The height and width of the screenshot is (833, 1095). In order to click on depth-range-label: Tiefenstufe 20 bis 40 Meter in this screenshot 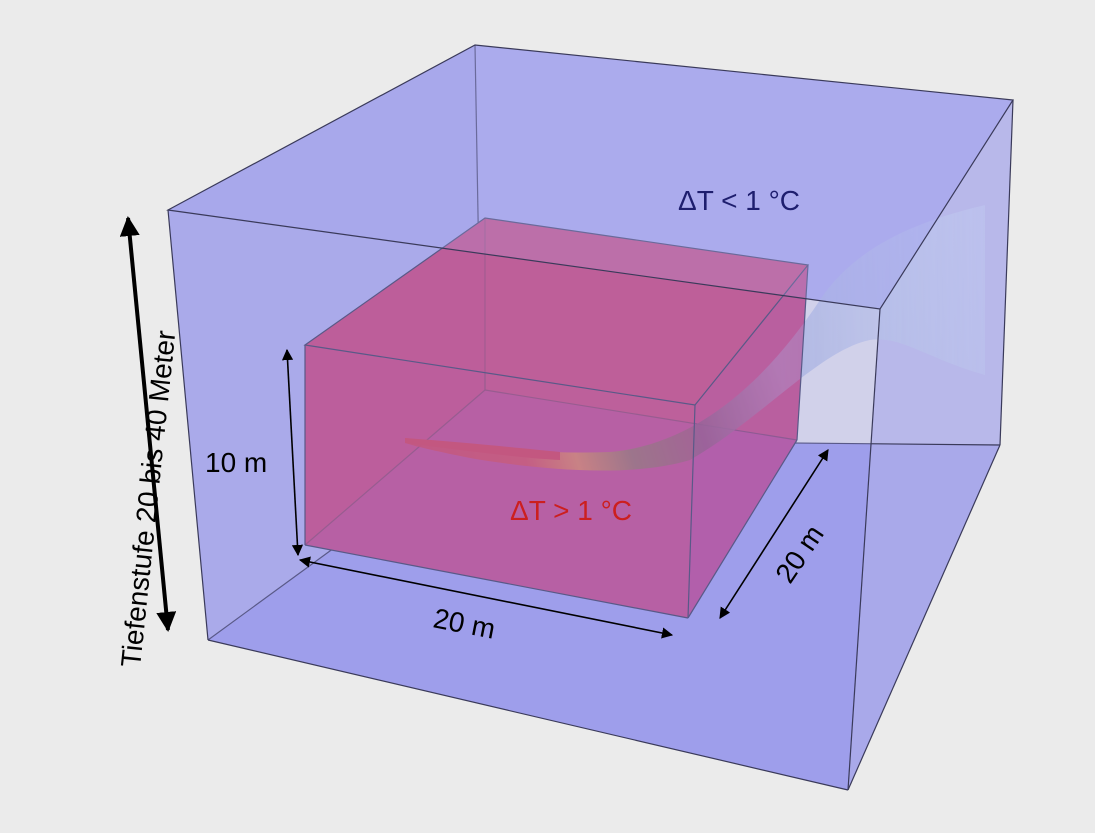, I will do `click(148, 499)`.